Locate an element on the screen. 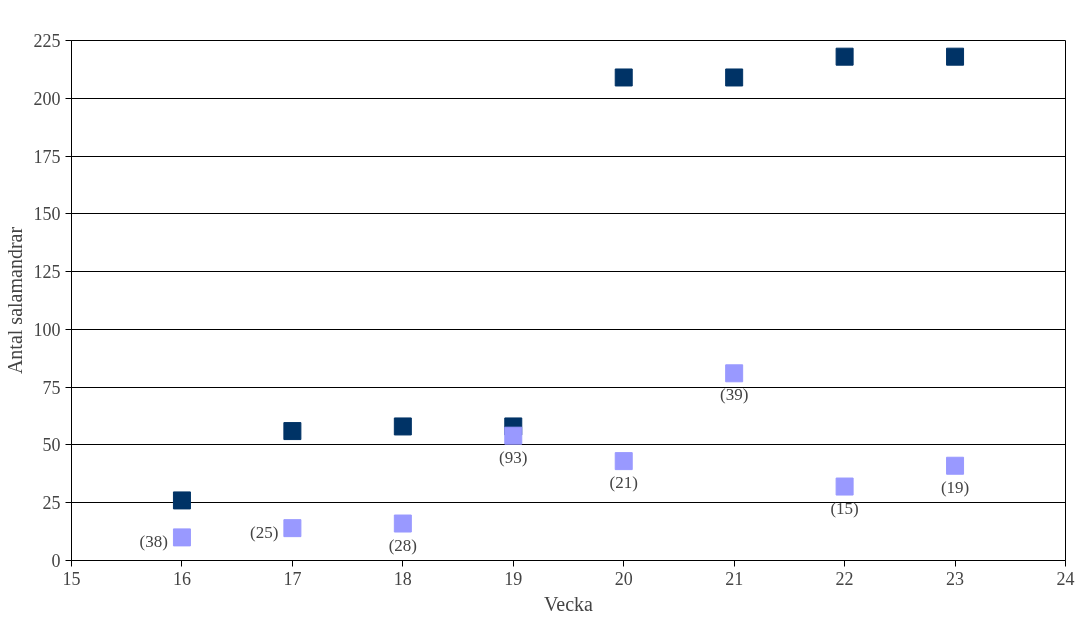  annotation: (93) is located at coordinates (513, 457).